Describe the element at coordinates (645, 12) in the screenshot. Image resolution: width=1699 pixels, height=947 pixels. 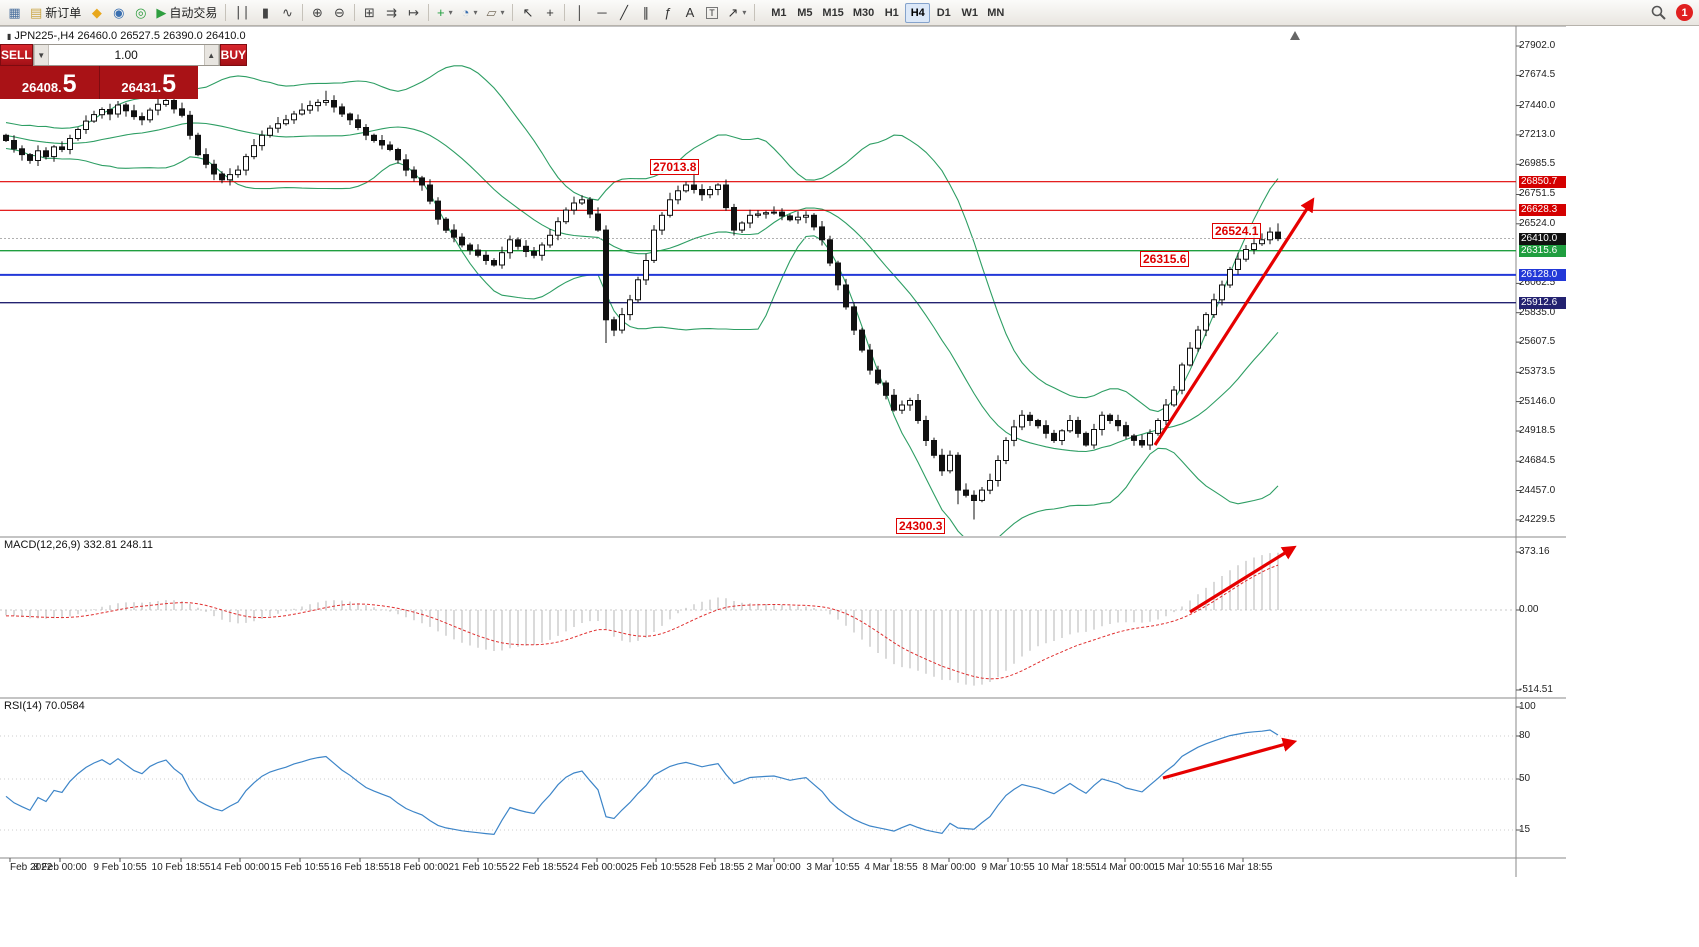
I see `channel-icon: ∥` at that location.